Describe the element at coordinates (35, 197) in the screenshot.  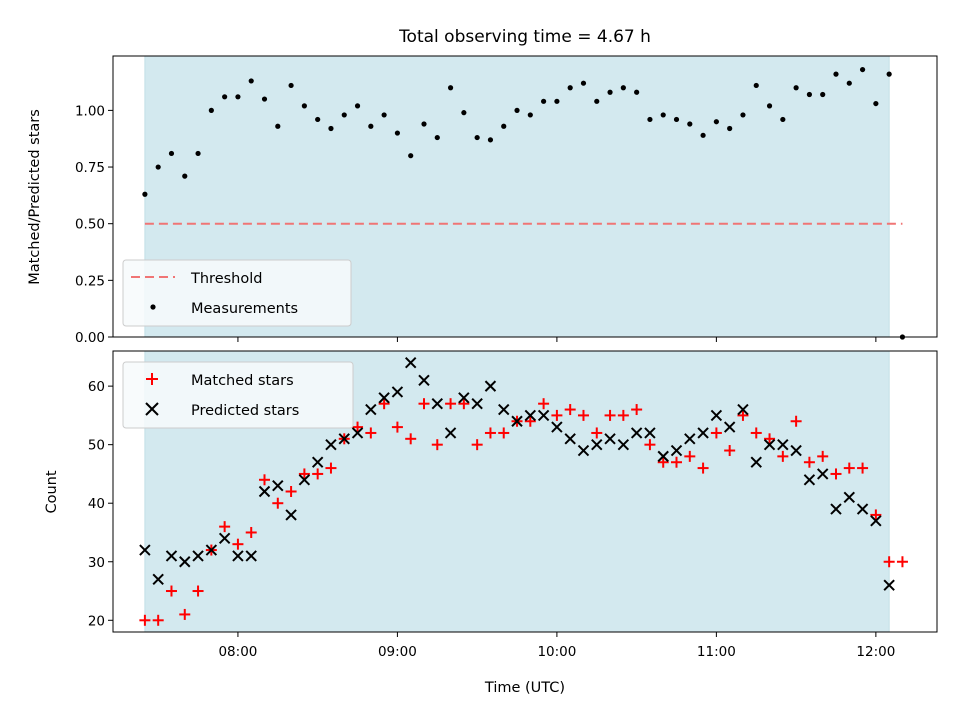
I see `top-y-axis-label: Matched/Predicted stars` at that location.